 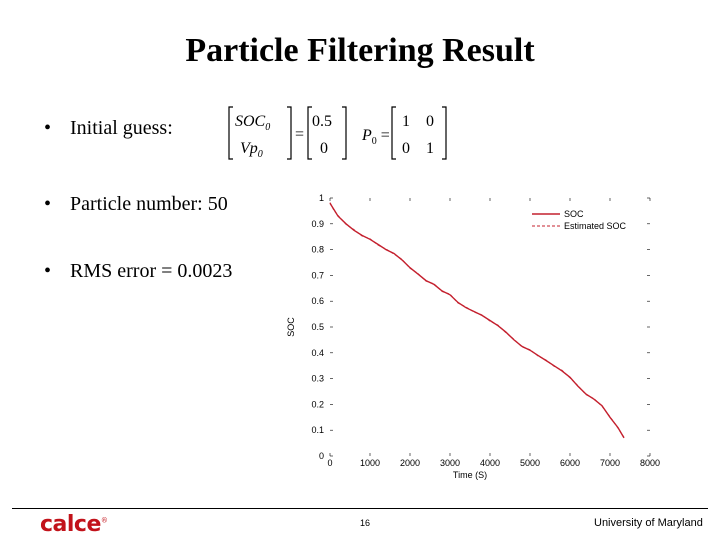 What do you see at coordinates (610, 463) in the screenshot?
I see `x-tick-label: 7000` at bounding box center [610, 463].